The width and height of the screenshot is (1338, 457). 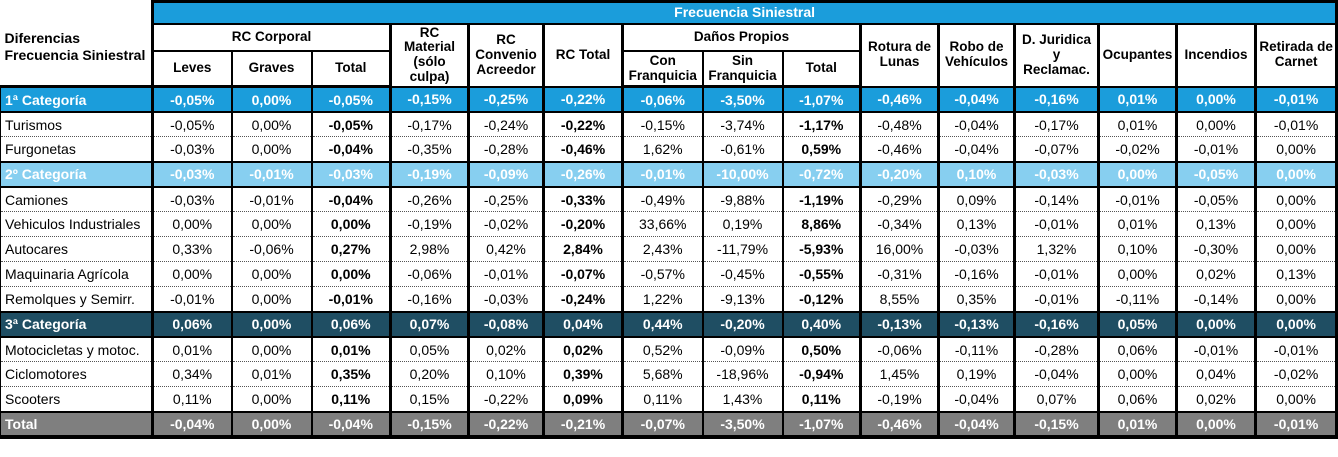 I want to click on corner-label: Diferencias Frecuencia Siniestral, so click(x=77, y=56).